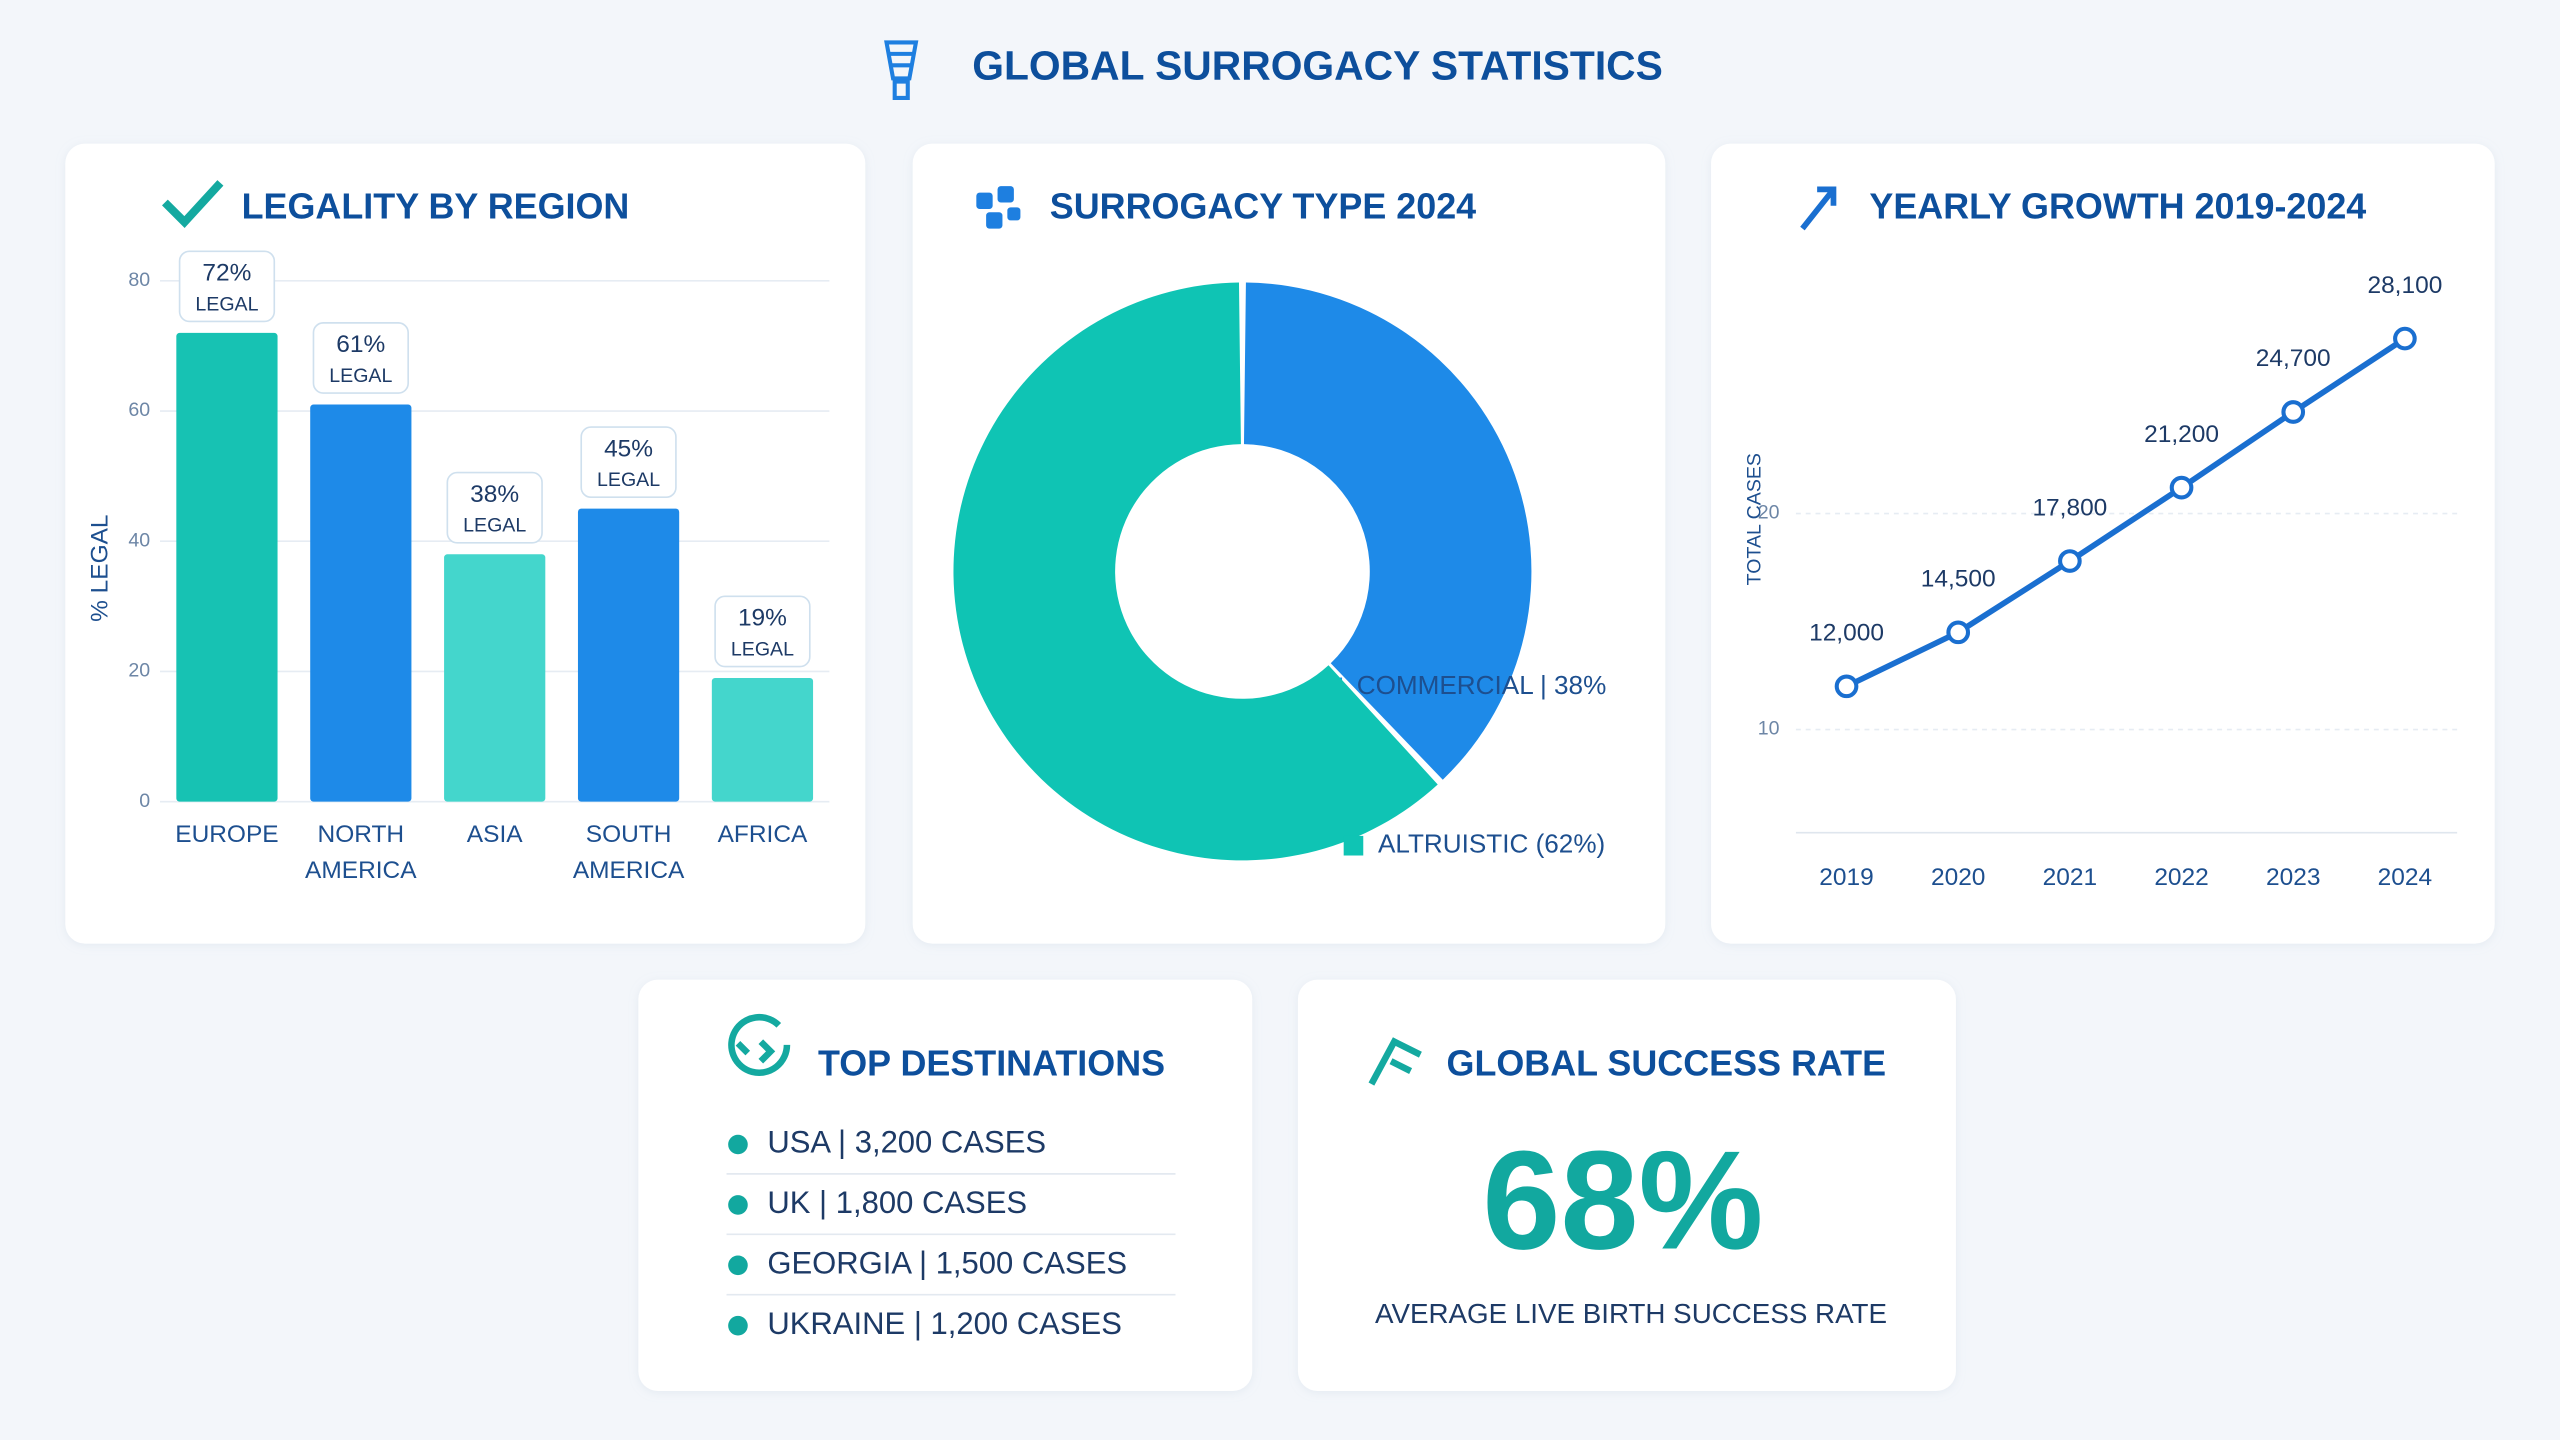  Describe the element at coordinates (2405, 877) in the screenshot. I see `x-tick-label: 2024` at that location.